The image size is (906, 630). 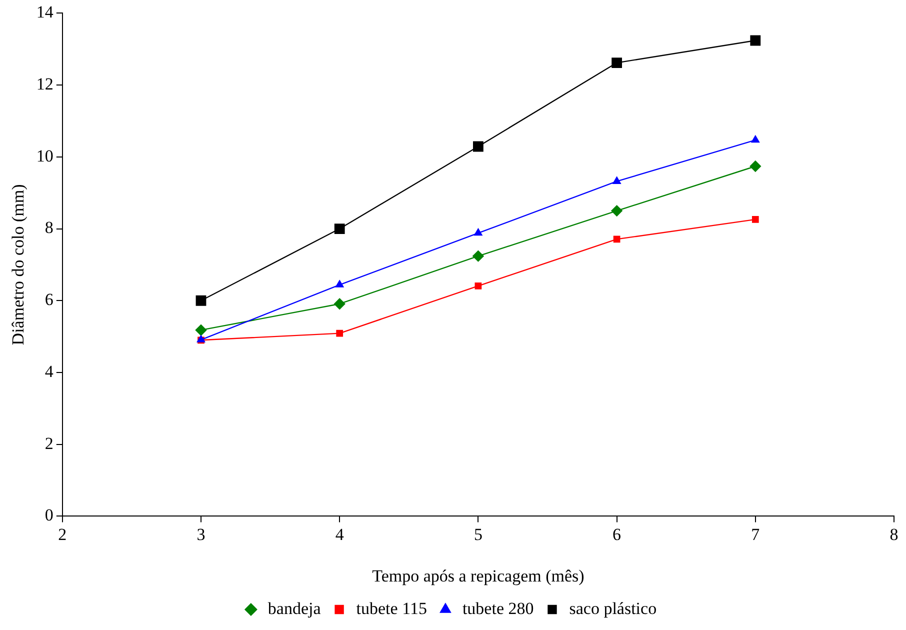 I want to click on y-tick-label: 12, so click(x=45, y=84).